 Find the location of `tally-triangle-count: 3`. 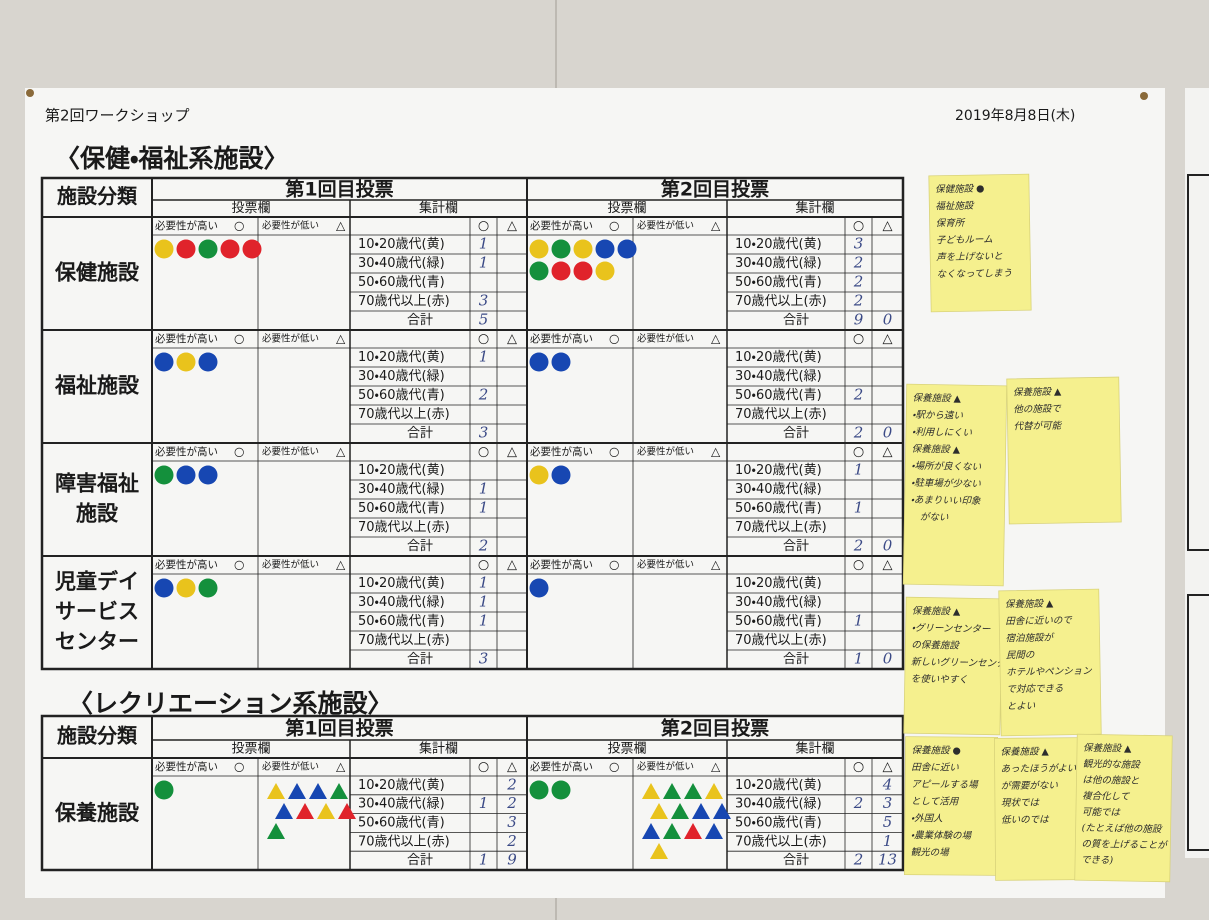

tally-triangle-count: 3 is located at coordinates (888, 803).